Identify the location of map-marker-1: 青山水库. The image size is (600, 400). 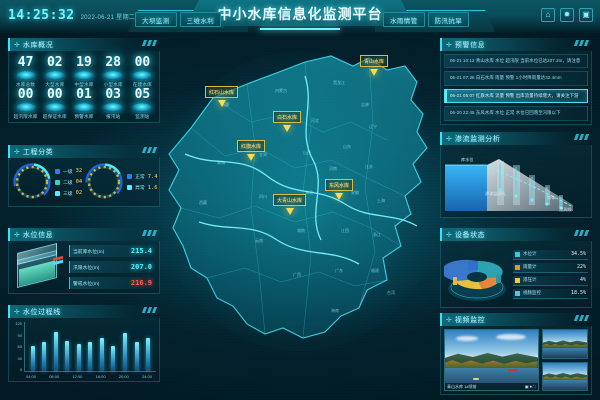
(374, 65).